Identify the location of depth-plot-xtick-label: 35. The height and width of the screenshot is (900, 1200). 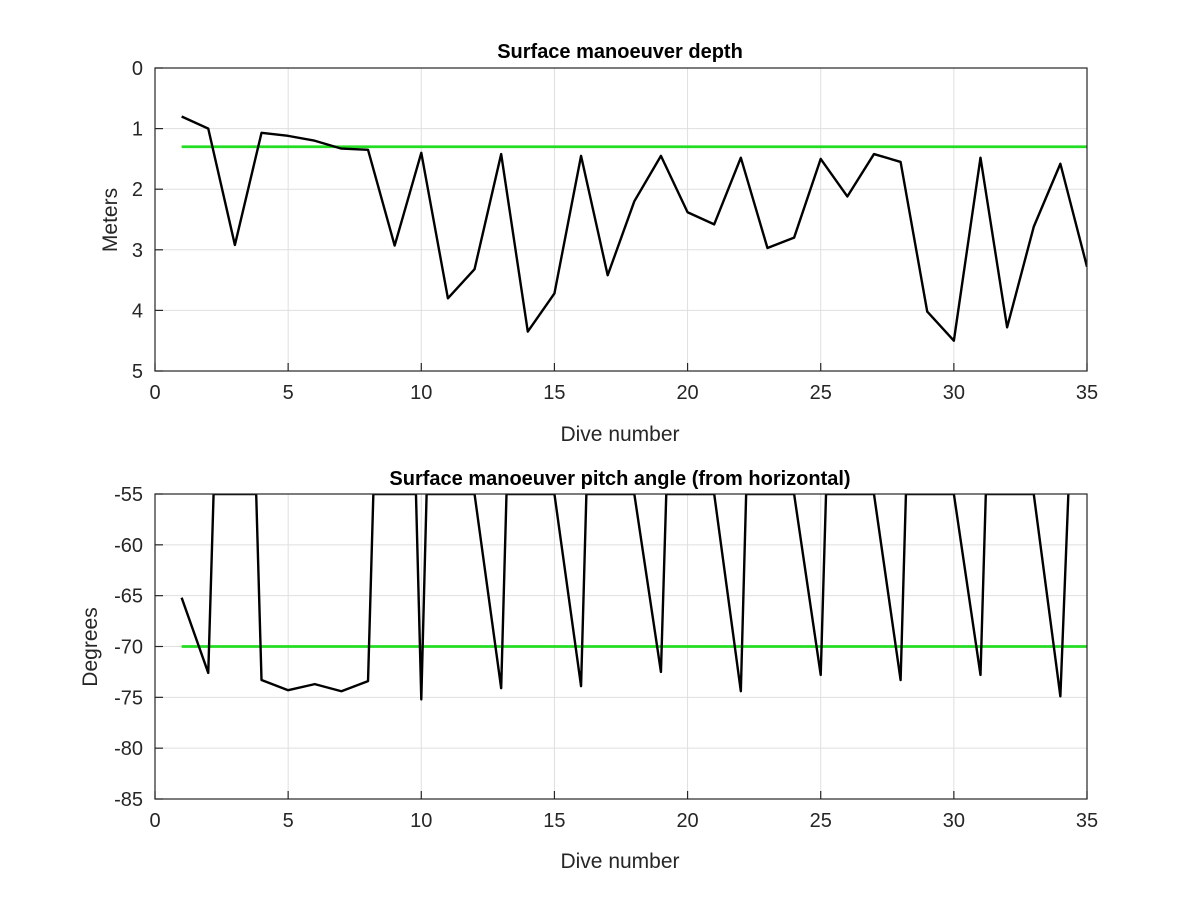
(1087, 393).